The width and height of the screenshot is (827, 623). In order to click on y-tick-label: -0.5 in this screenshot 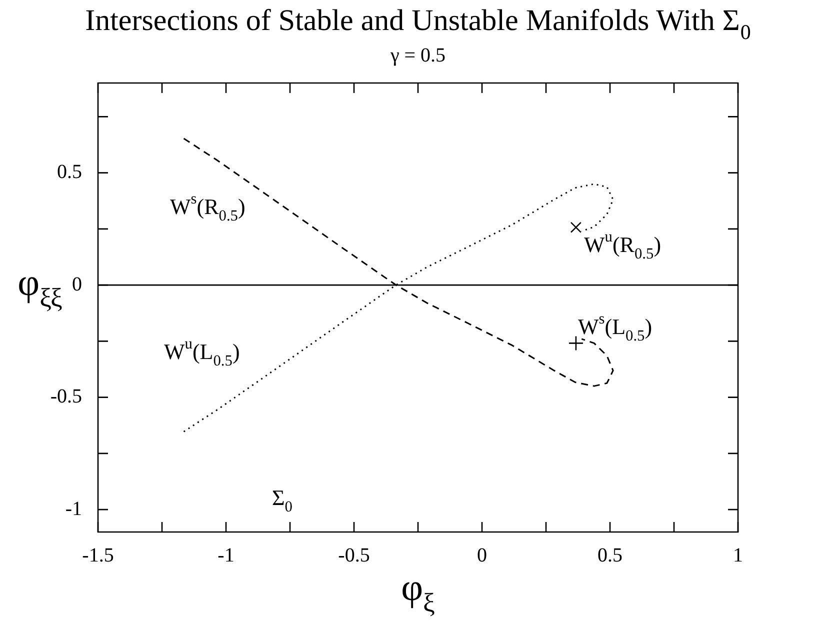, I will do `click(66, 397)`.